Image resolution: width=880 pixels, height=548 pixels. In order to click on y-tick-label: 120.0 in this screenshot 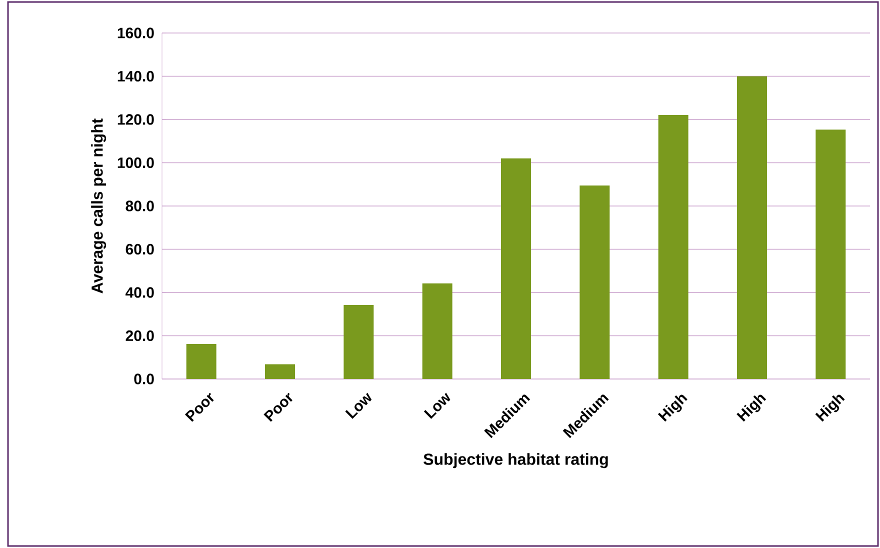, I will do `click(136, 119)`.